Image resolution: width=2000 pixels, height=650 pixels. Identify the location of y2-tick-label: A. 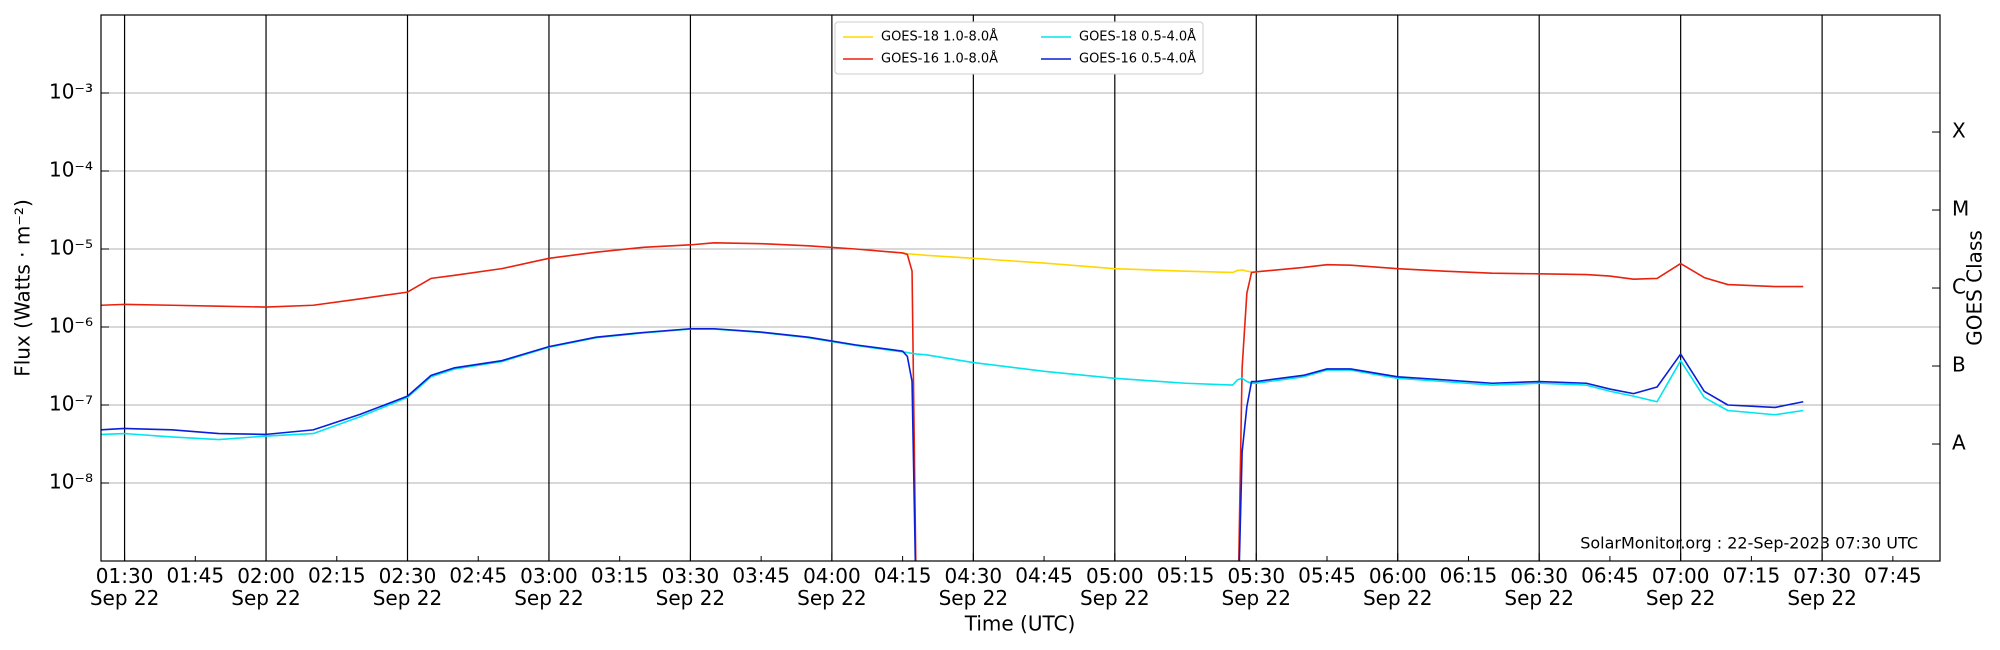
(1959, 443).